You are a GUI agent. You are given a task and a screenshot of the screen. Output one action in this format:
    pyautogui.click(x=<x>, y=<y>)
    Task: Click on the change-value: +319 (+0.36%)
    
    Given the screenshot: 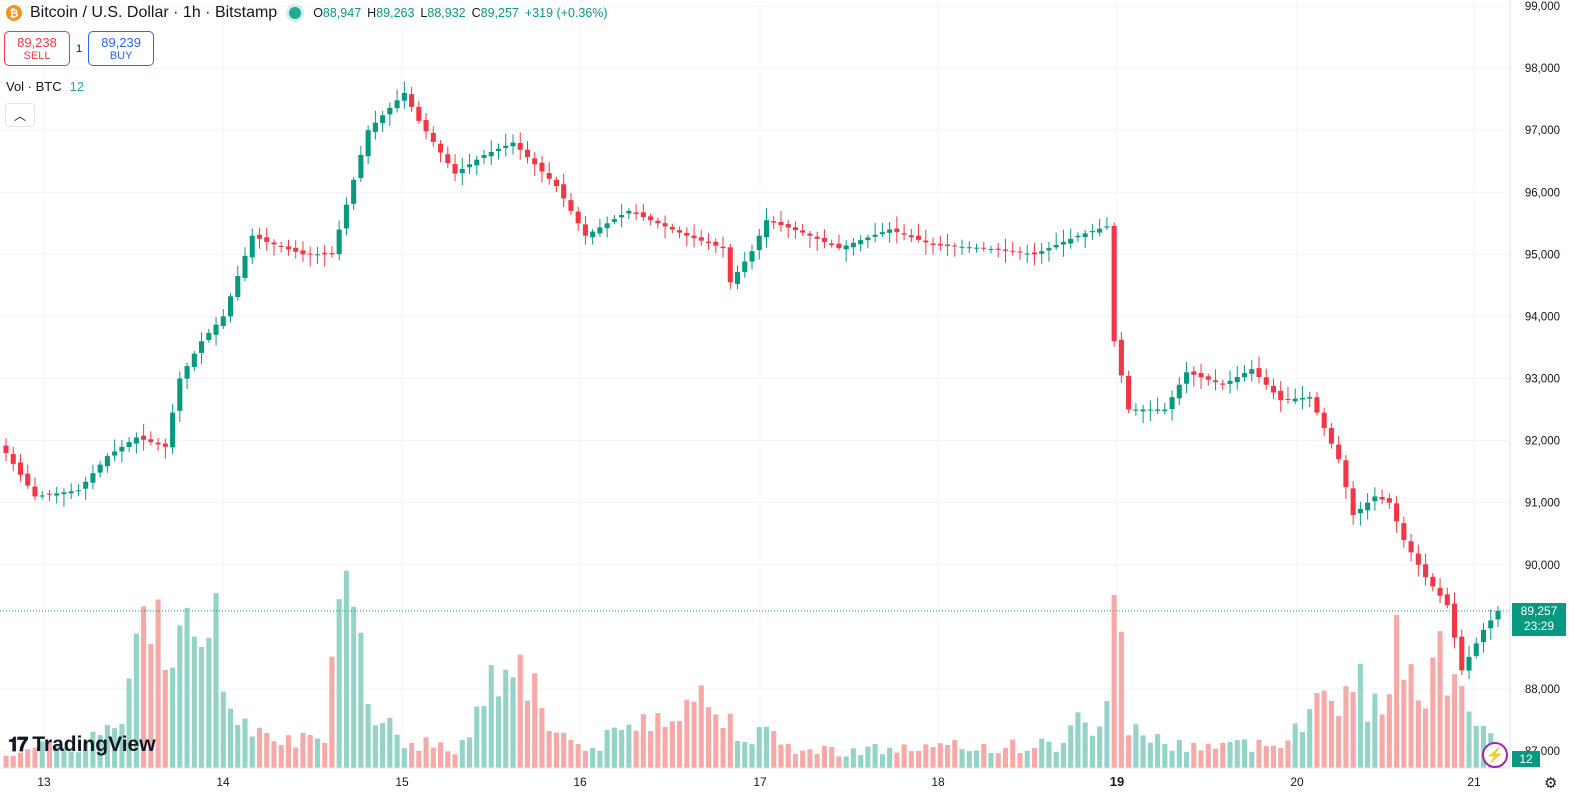 What is the action you would take?
    pyautogui.click(x=566, y=13)
    